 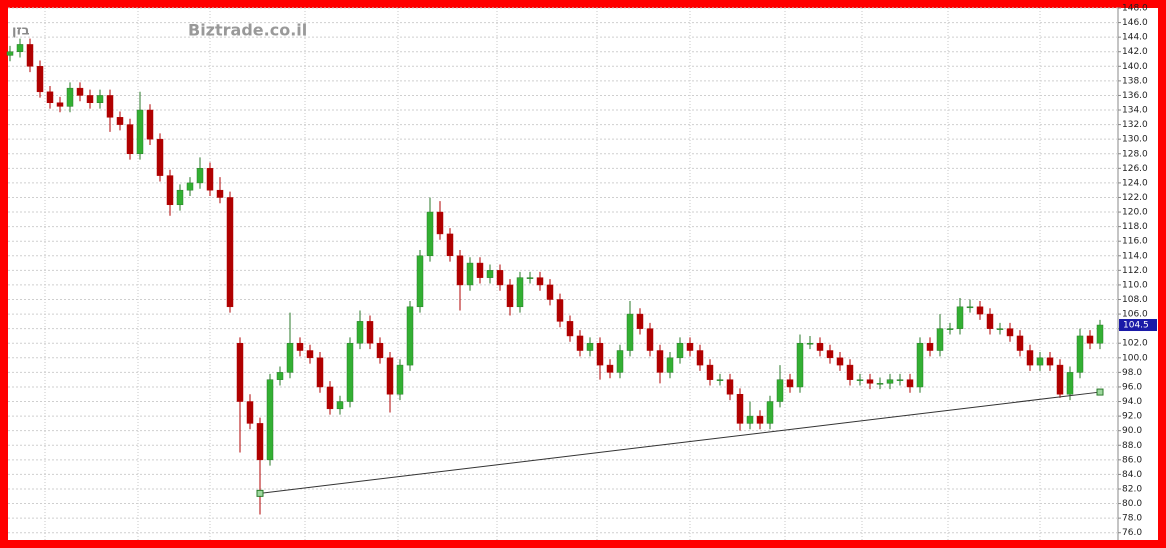 I want to click on y-tick-label: 118.0, so click(x=1135, y=227).